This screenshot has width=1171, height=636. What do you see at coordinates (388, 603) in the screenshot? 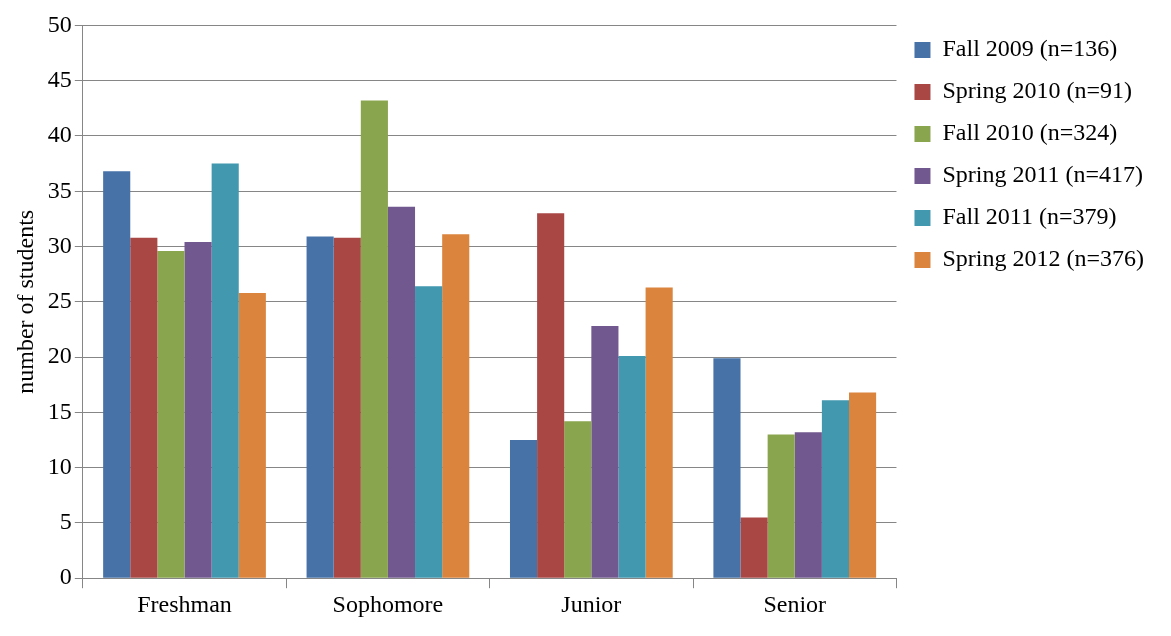
I see `x-tick-label: Sophomore` at bounding box center [388, 603].